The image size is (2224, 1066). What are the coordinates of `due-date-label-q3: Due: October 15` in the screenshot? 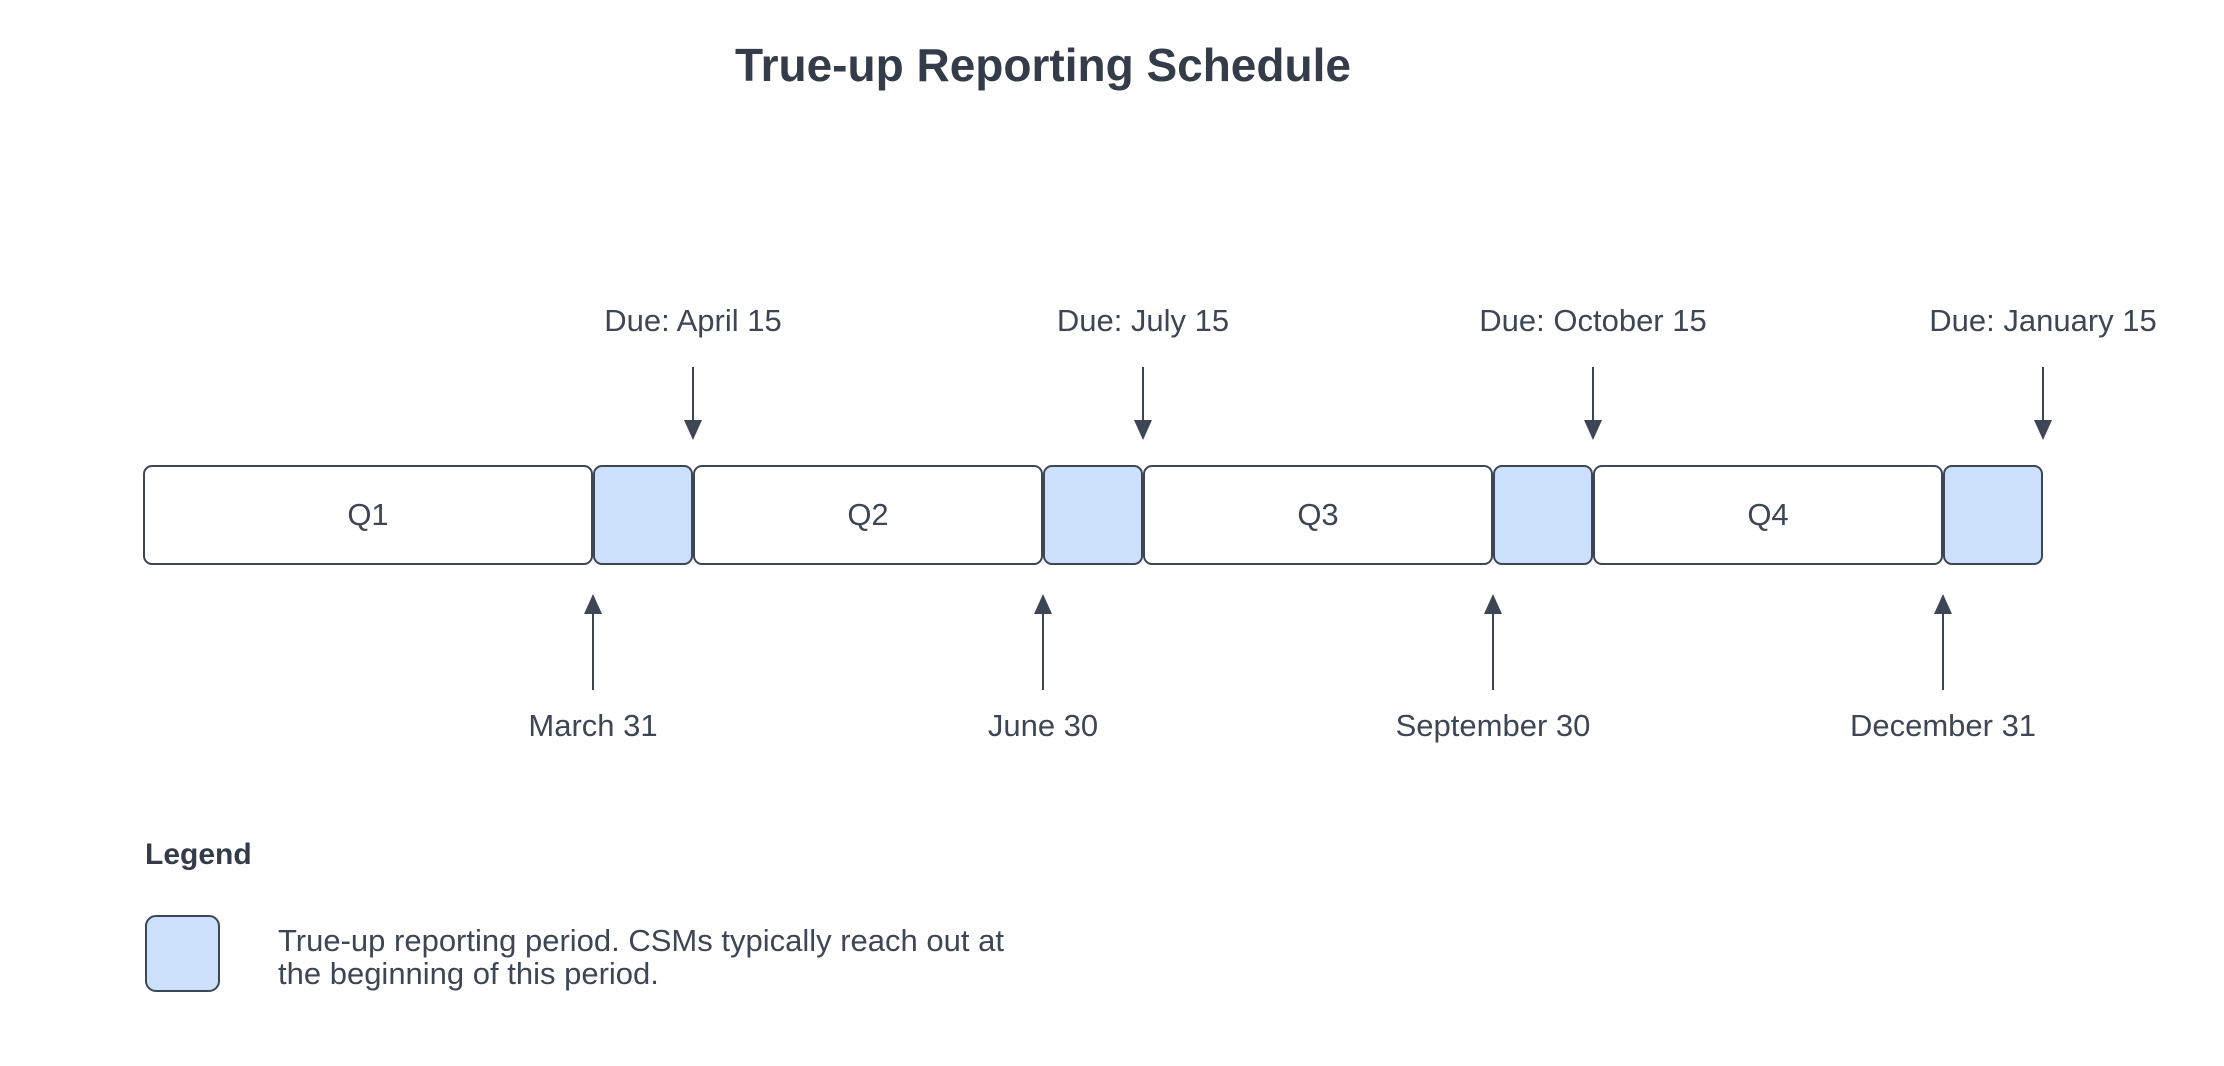 It's located at (1593, 320).